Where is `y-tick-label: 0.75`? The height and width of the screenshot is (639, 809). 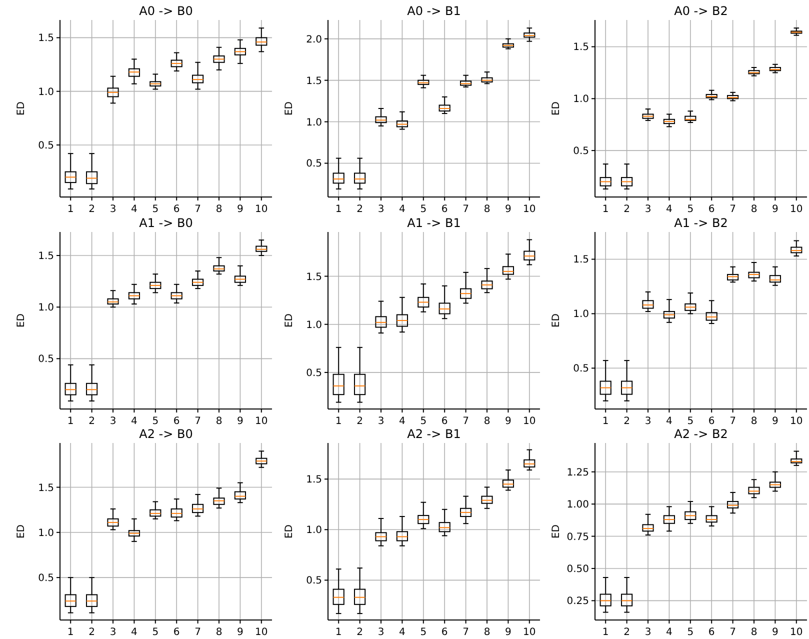 y-tick-label: 0.75 is located at coordinates (577, 537).